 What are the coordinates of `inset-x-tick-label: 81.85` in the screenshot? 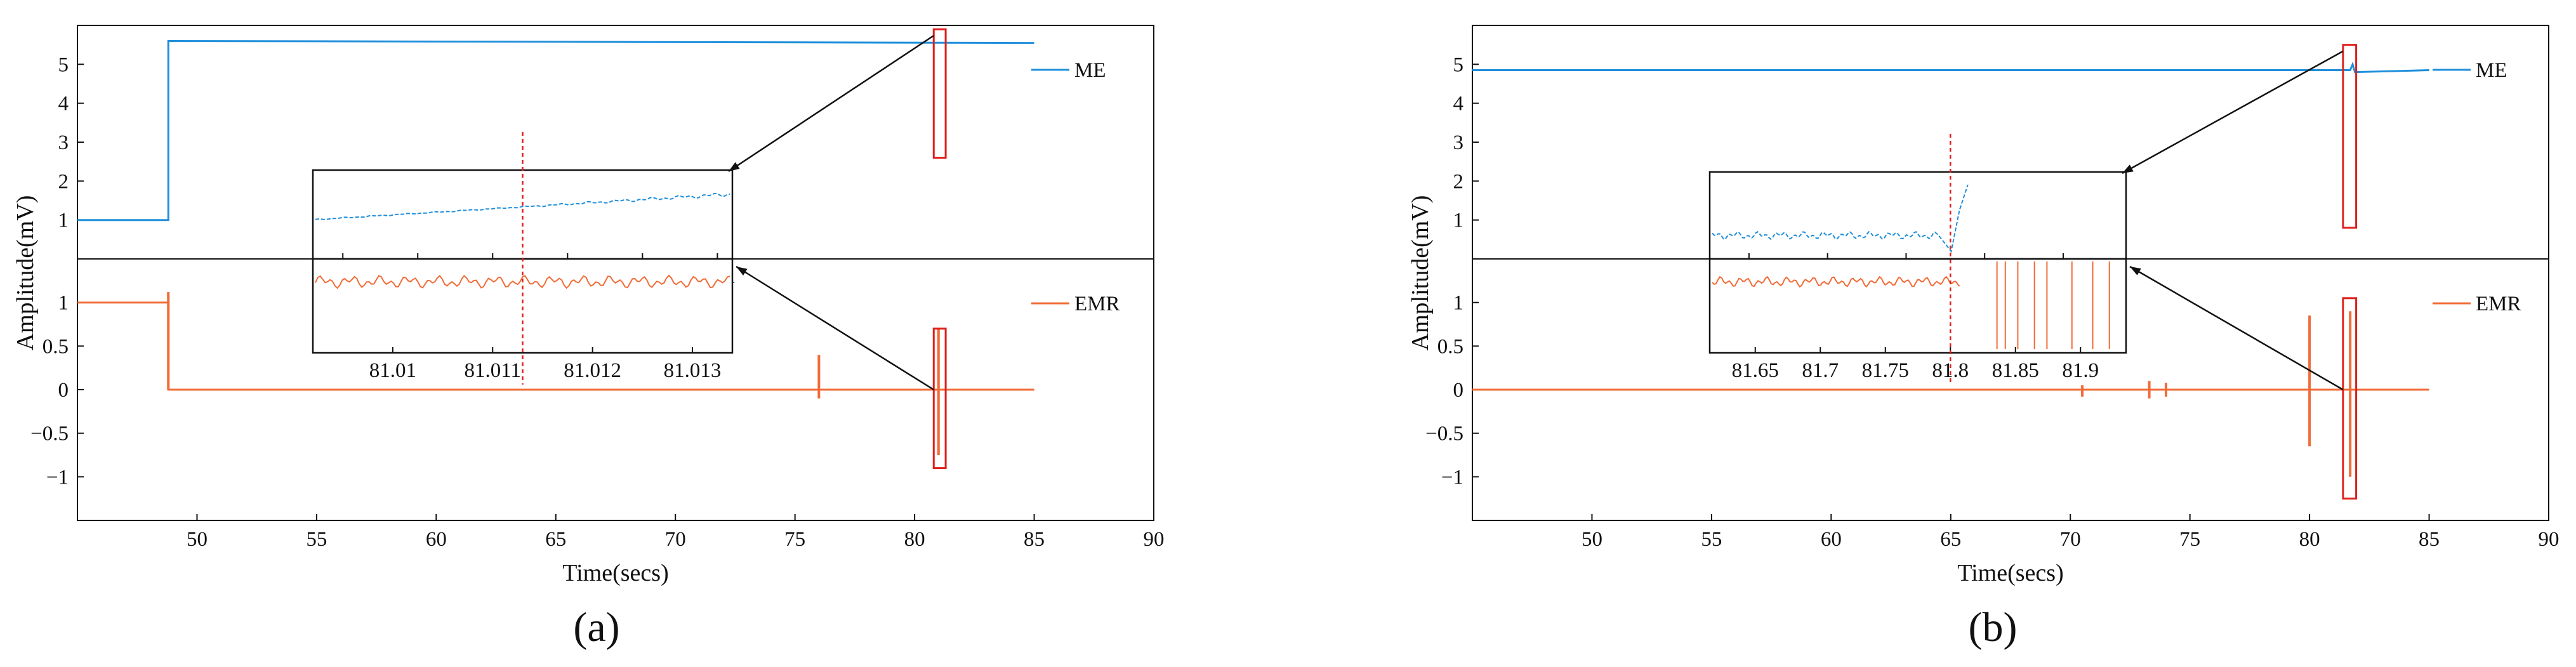 It's located at (2015, 371).